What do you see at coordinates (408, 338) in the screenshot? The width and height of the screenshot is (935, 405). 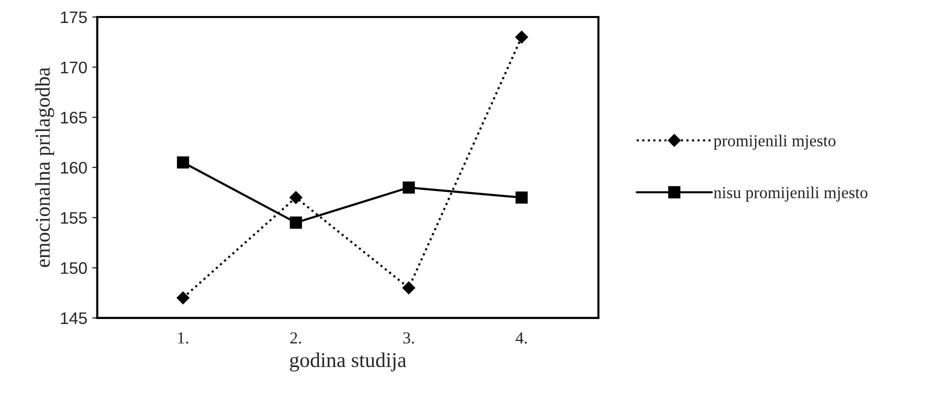 I see `x-tick-label: 3.` at bounding box center [408, 338].